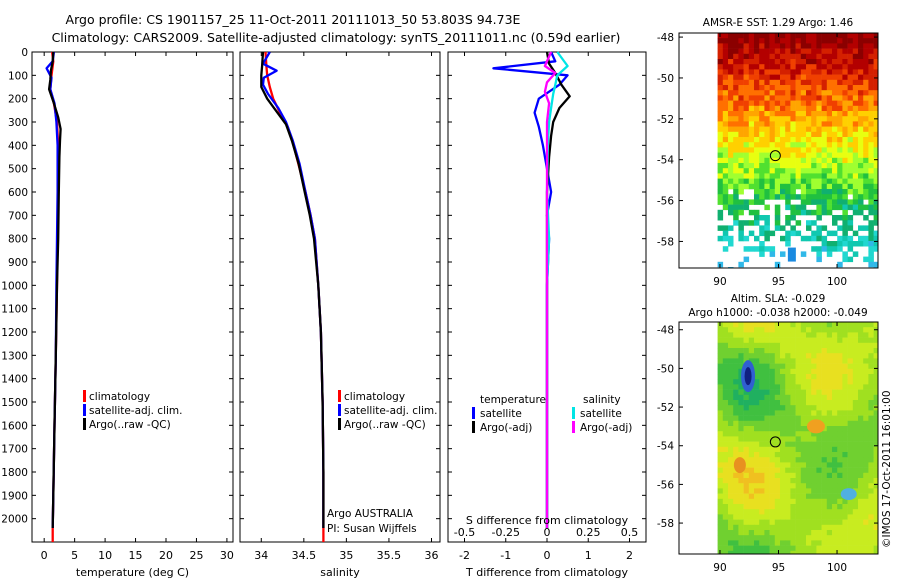  Describe the element at coordinates (431, 555) in the screenshot. I see `x-tick-label: 36` at that location.